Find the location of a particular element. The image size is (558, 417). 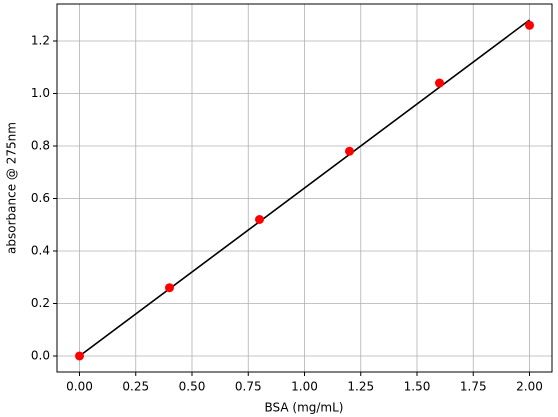

x-tick-label: 1.50 is located at coordinates (417, 387).